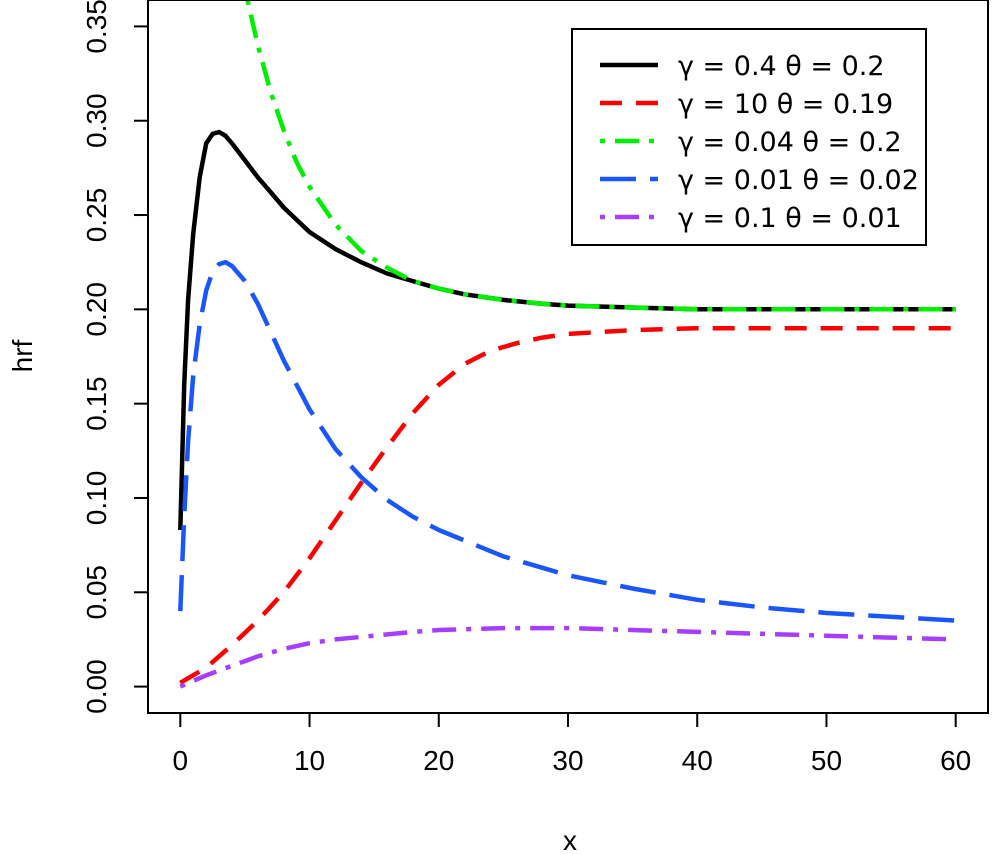 The image size is (1000, 854). What do you see at coordinates (785, 104) in the screenshot?
I see `legend-label-2: γ = 10 θ = 0.19` at bounding box center [785, 104].